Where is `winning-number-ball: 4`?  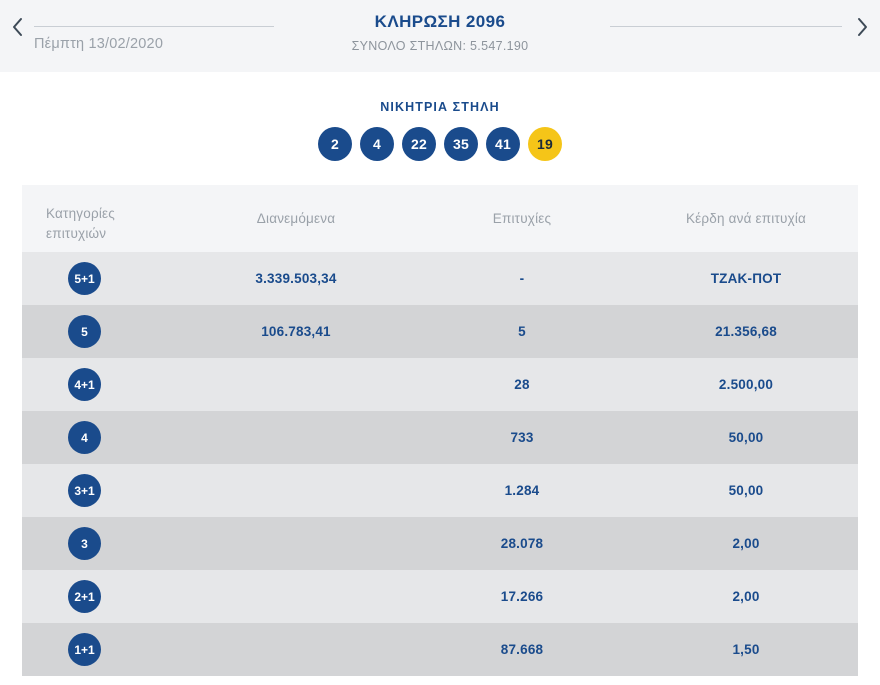 winning-number-ball: 4 is located at coordinates (377, 144).